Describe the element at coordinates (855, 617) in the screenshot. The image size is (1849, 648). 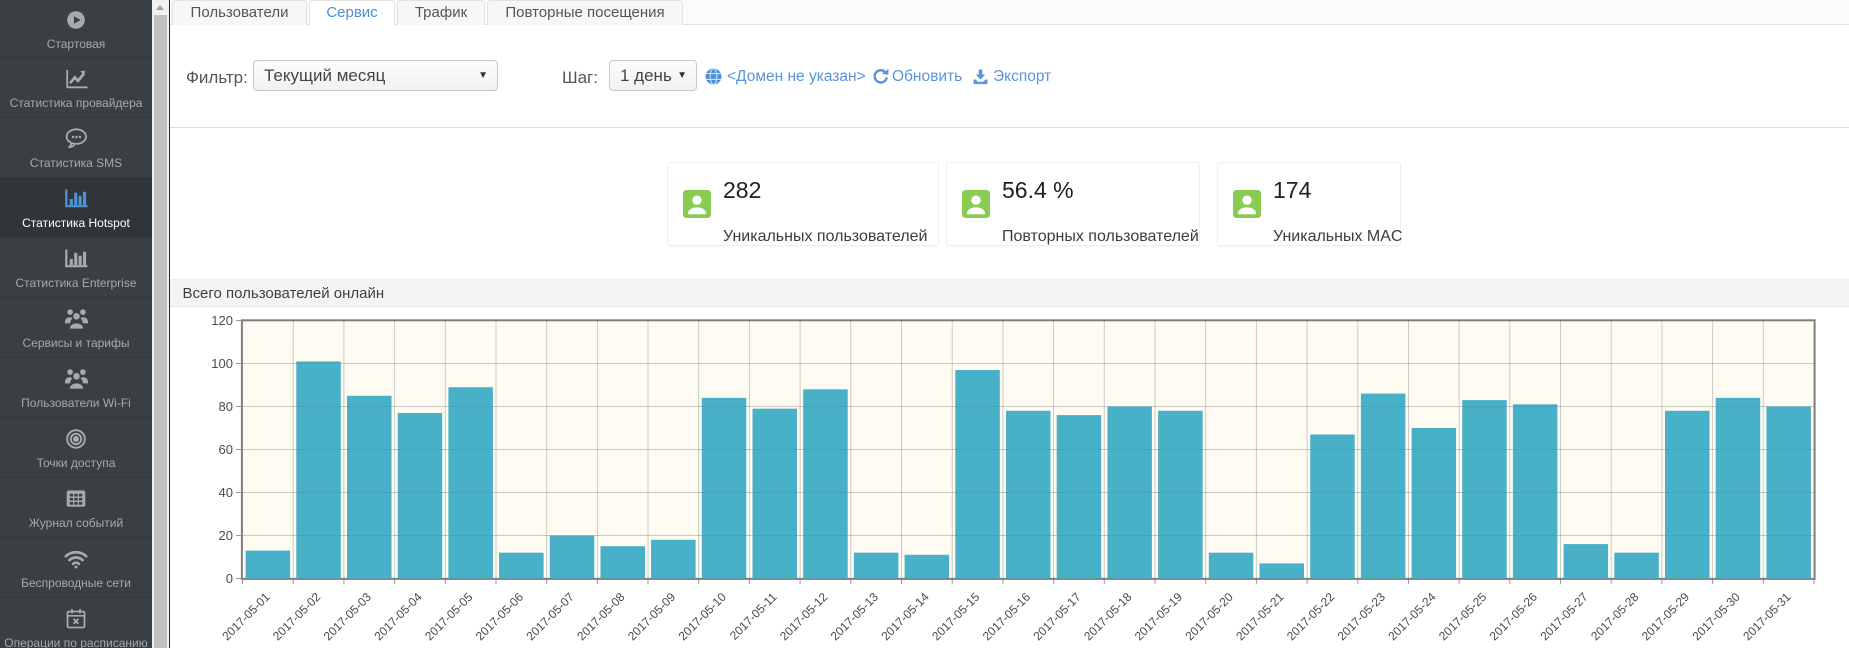
I see `svg-text: 2017-05-13` at that location.